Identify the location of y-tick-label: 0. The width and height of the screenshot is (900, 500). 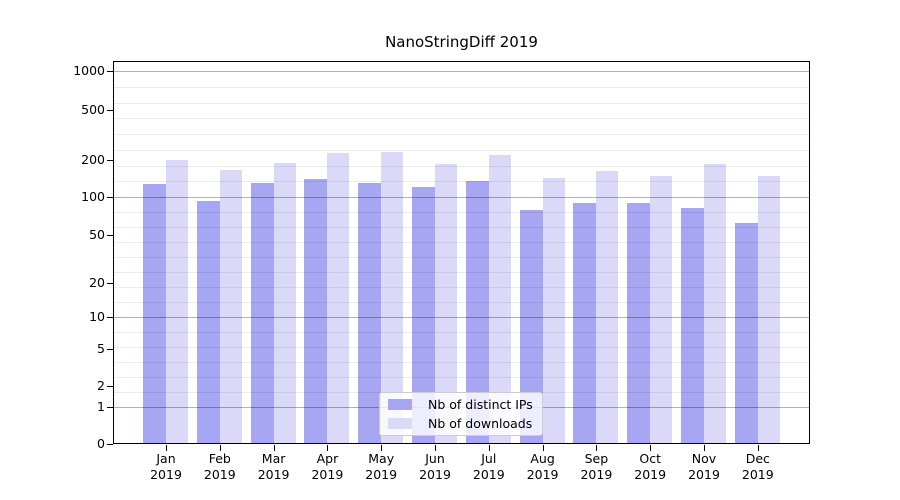
(101, 443).